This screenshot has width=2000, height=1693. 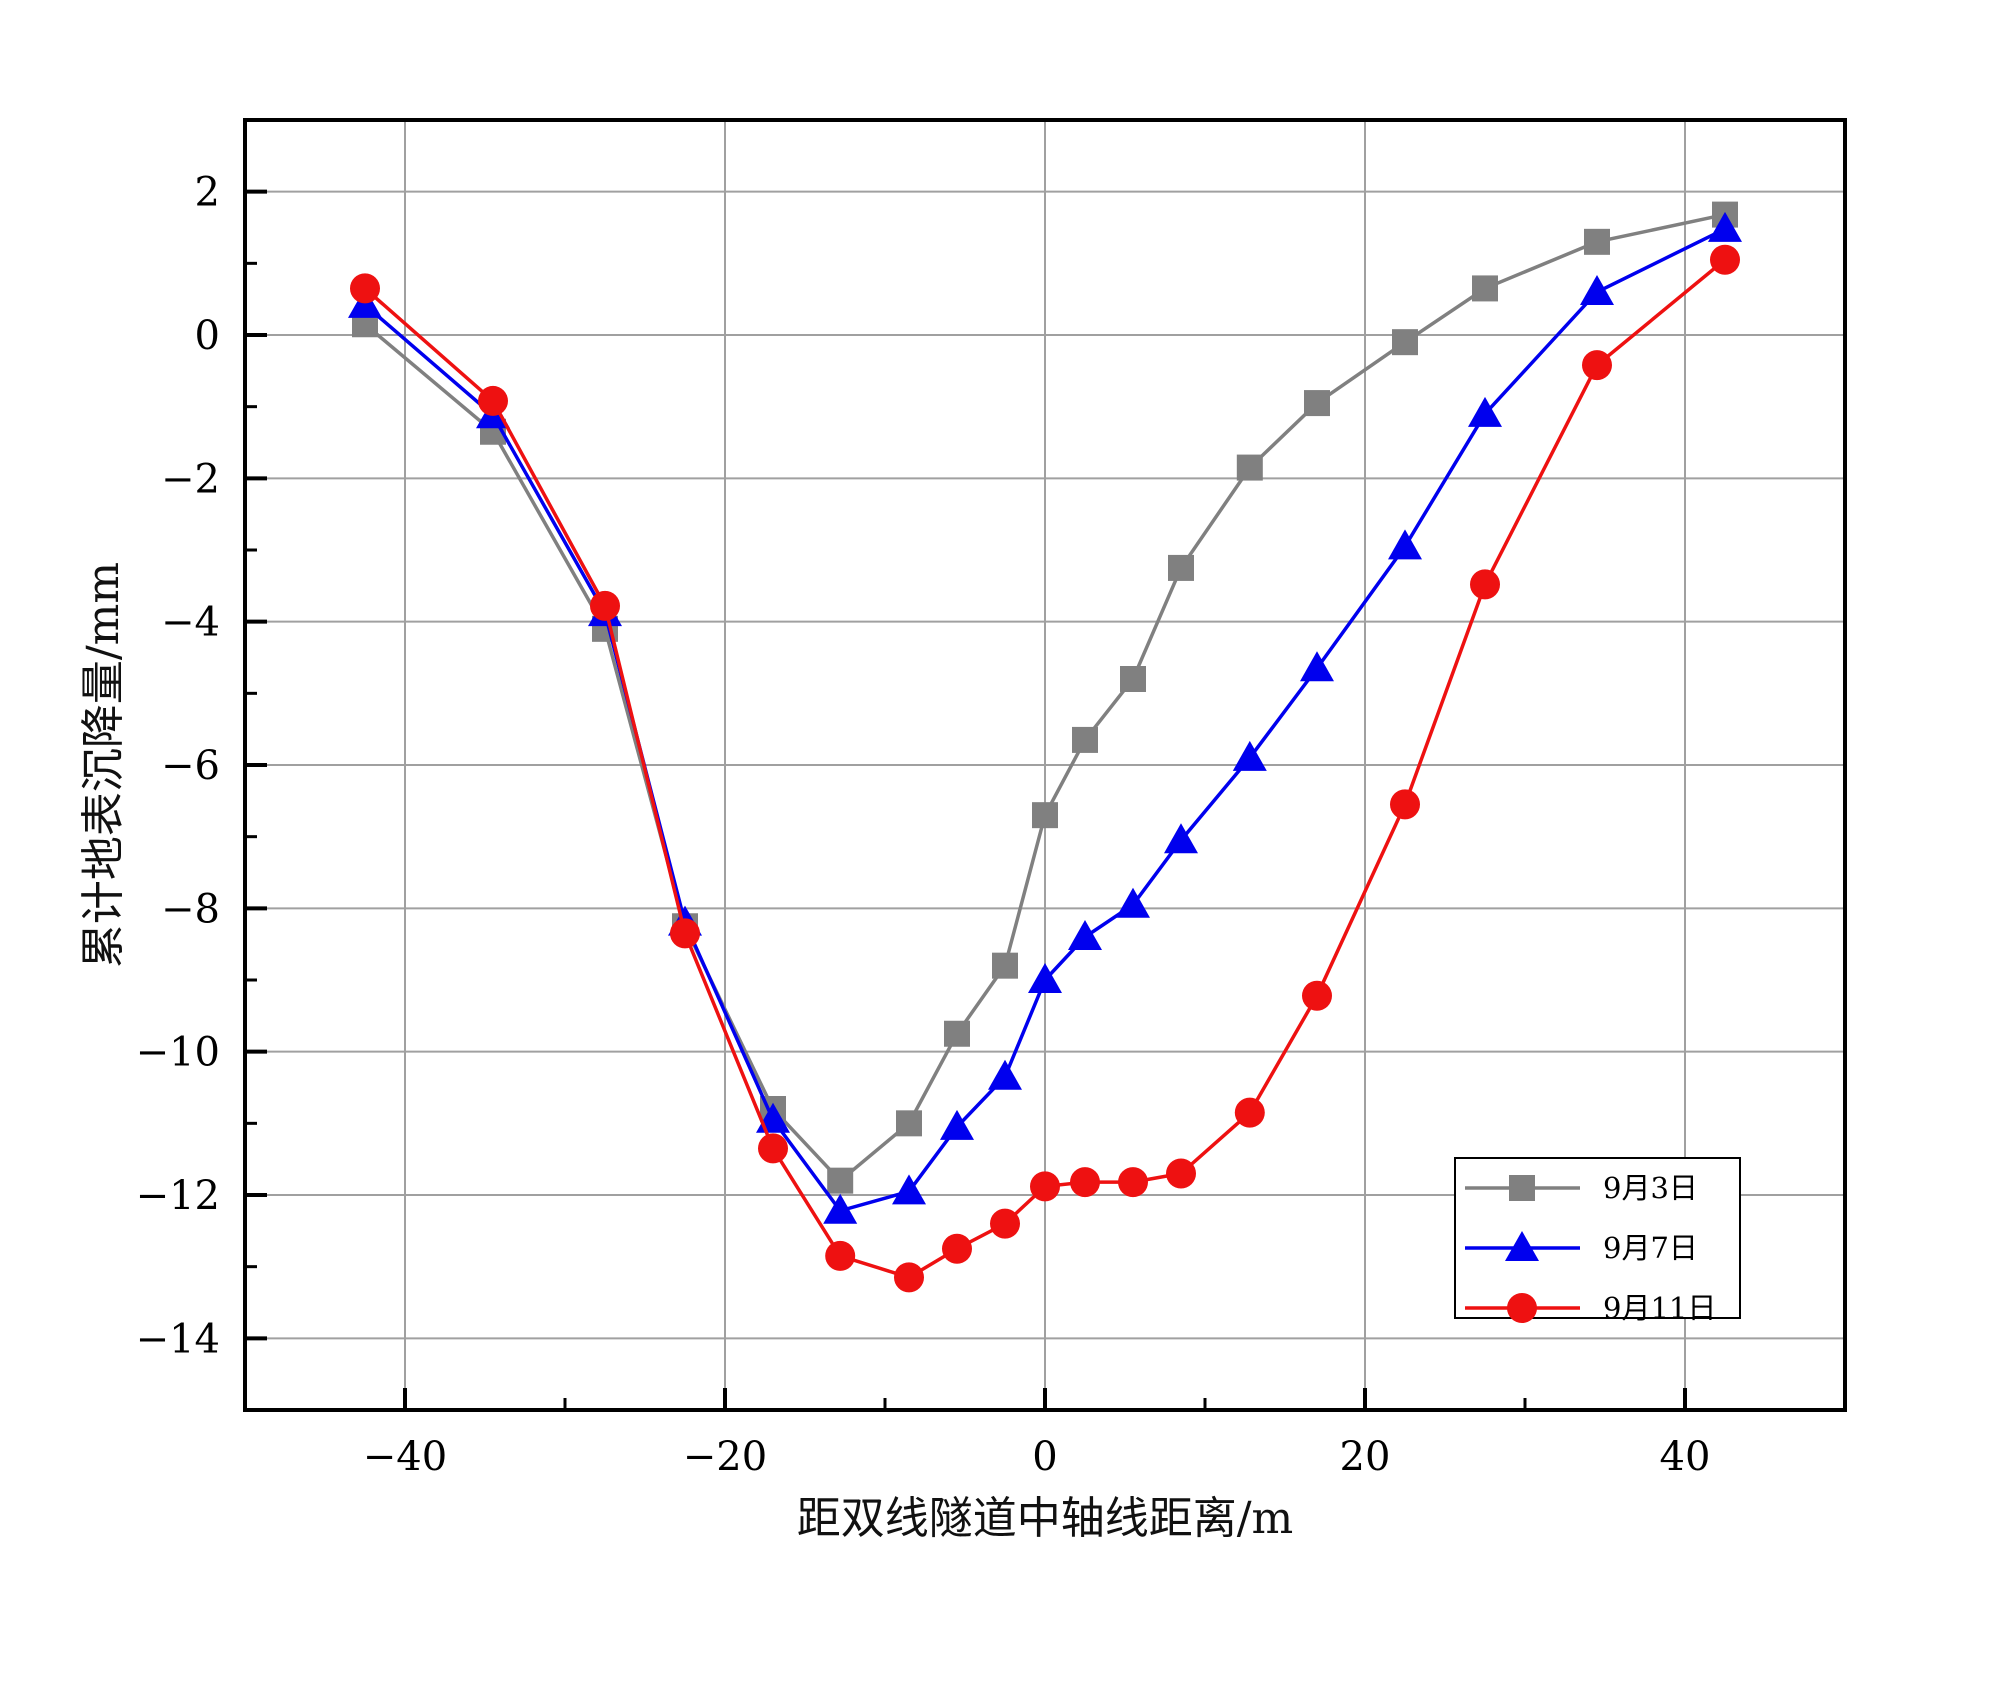 What do you see at coordinates (190, 623) in the screenshot?
I see `y-tick-label: −4` at bounding box center [190, 623].